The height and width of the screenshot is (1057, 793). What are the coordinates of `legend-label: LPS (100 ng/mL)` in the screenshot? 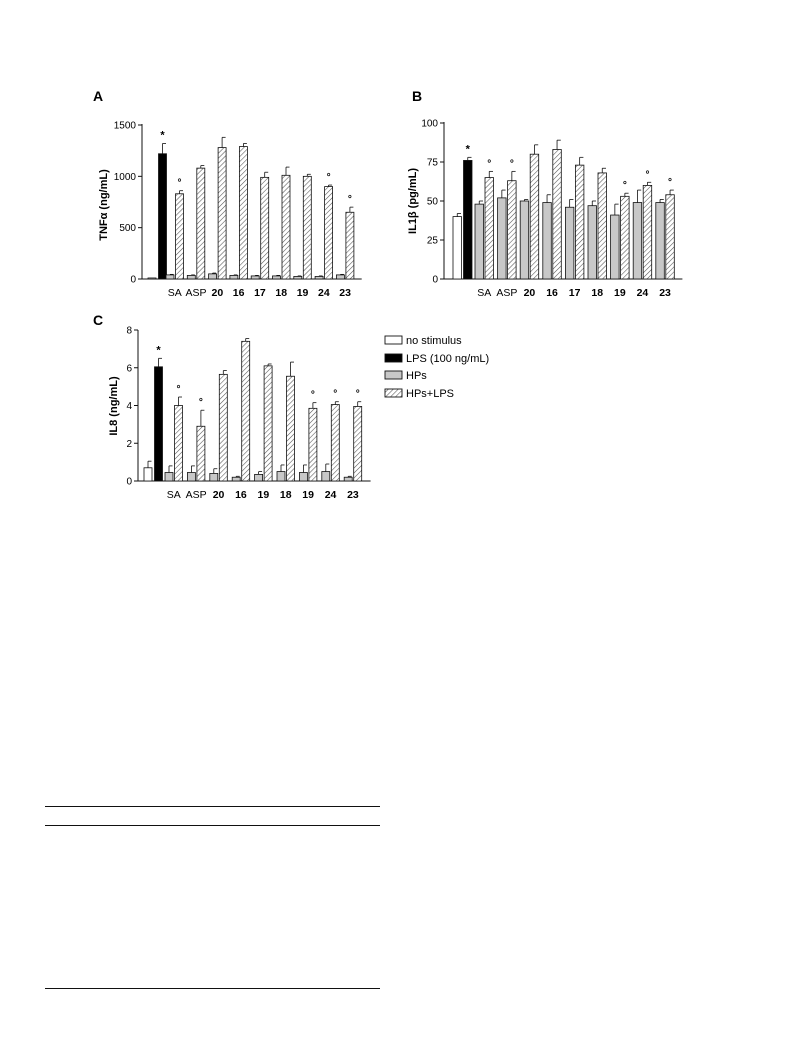 It's located at (447, 359).